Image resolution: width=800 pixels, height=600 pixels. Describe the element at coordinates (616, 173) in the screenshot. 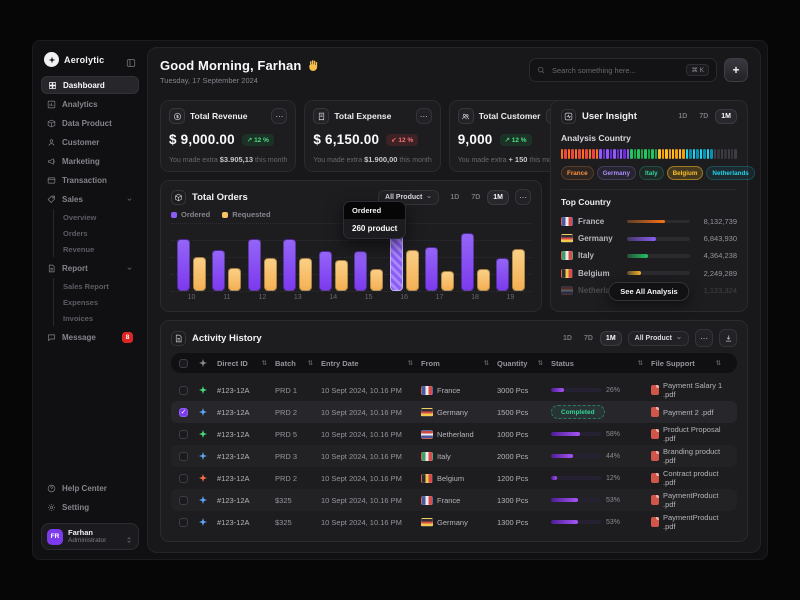

I see `country-pill-germany: Germany` at that location.